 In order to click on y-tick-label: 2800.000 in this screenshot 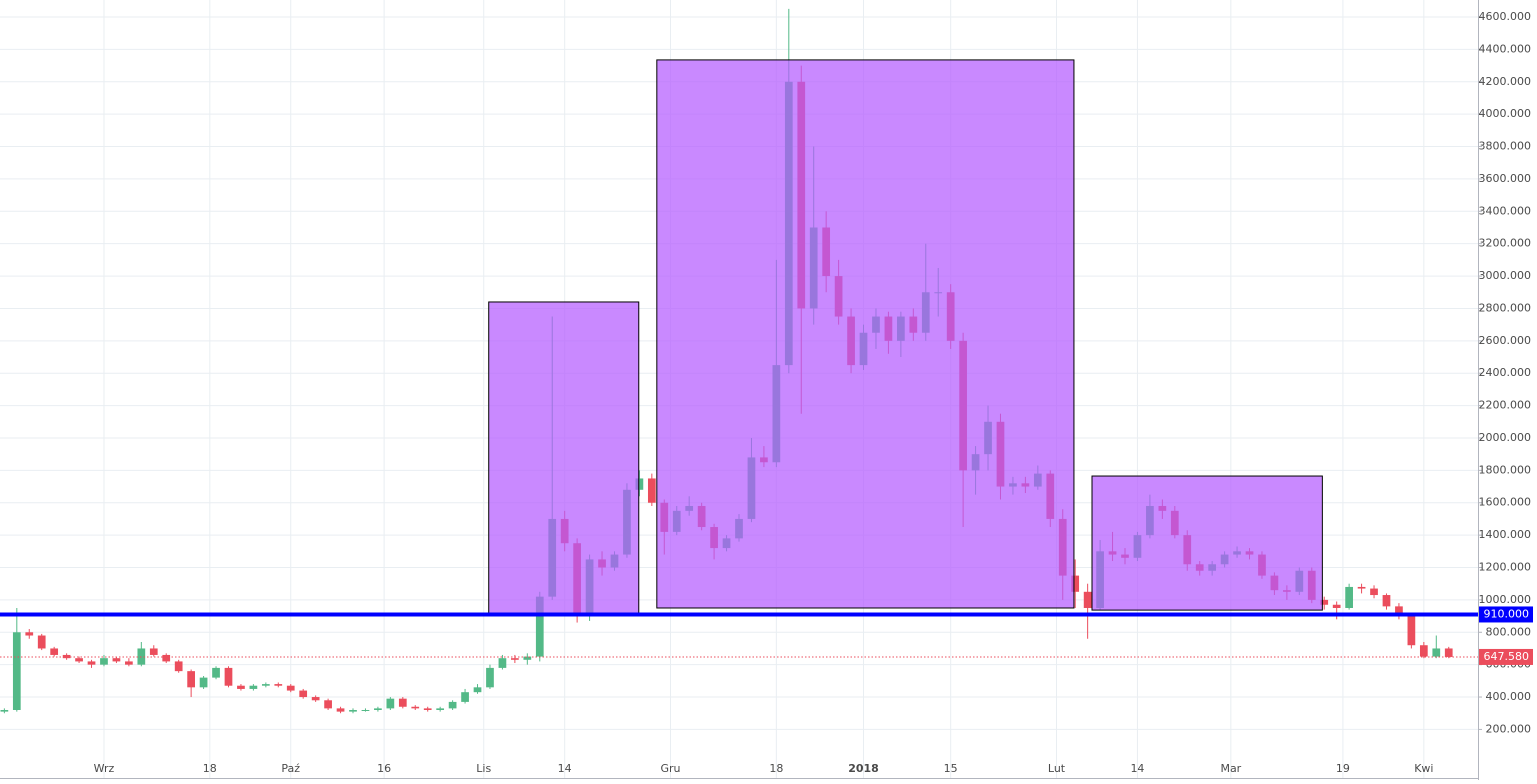, I will do `click(1505, 307)`.